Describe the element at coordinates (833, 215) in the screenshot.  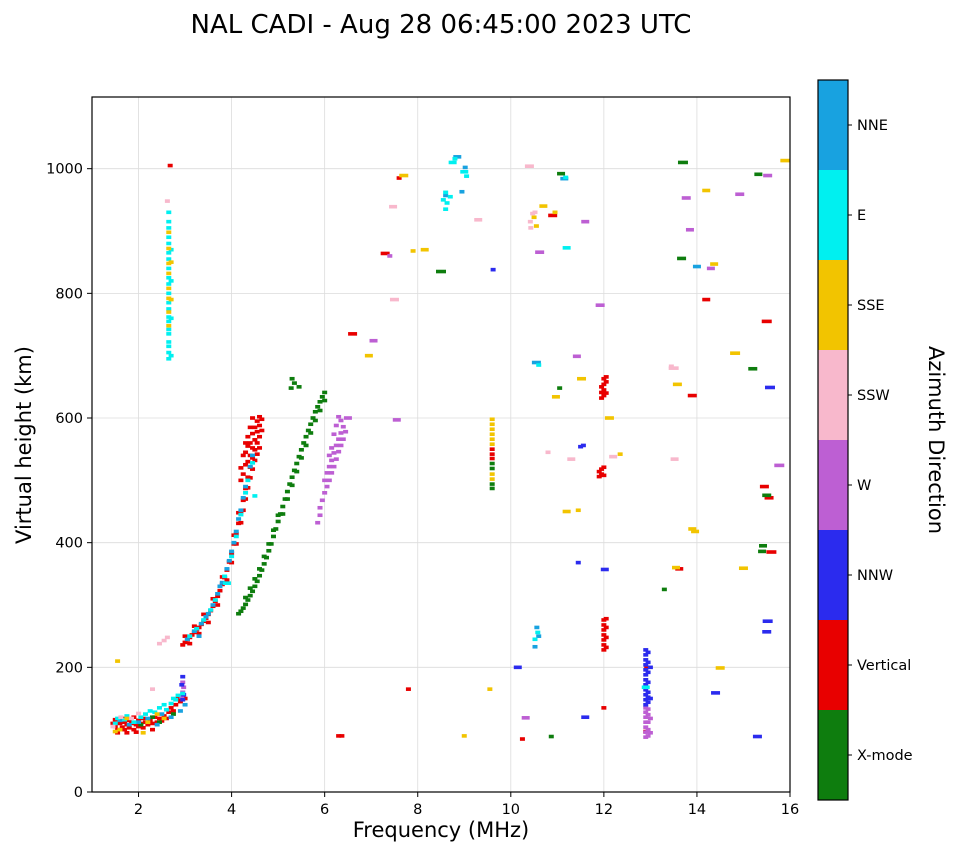
I see `colorbar-segment-E` at that location.